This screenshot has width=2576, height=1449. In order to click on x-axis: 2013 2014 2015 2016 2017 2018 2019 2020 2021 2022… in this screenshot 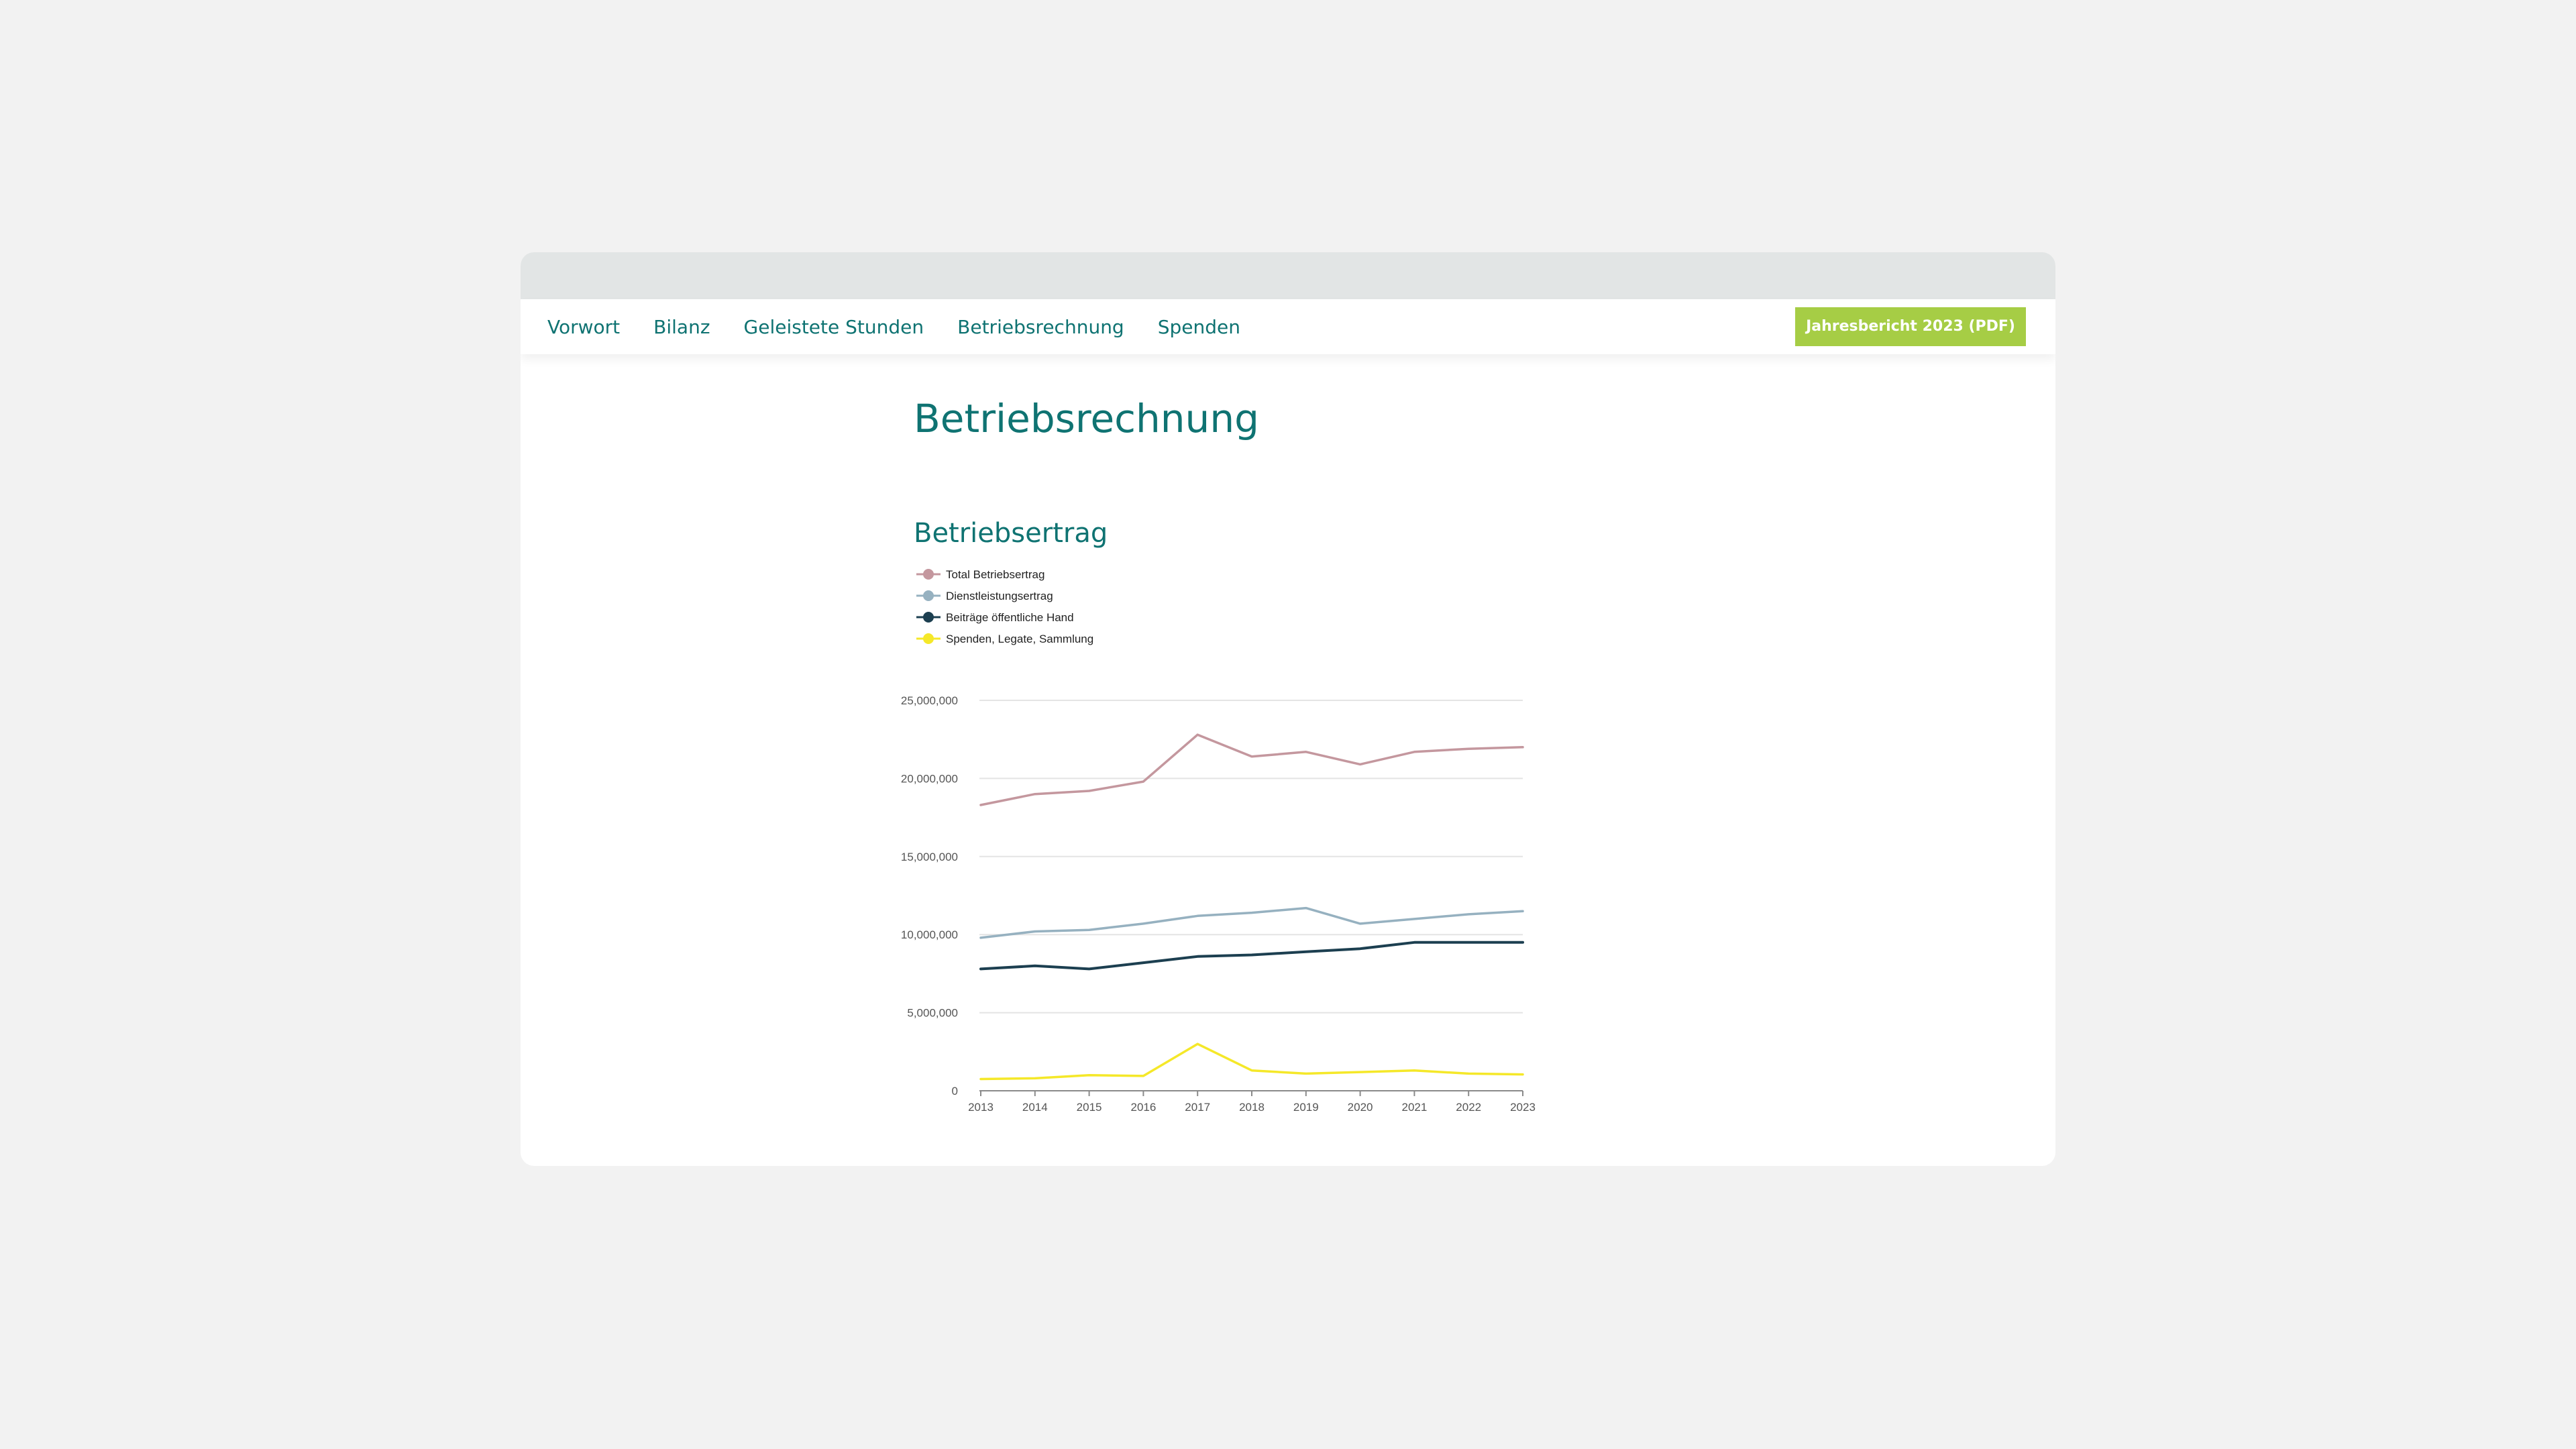, I will do `click(1252, 1102)`.